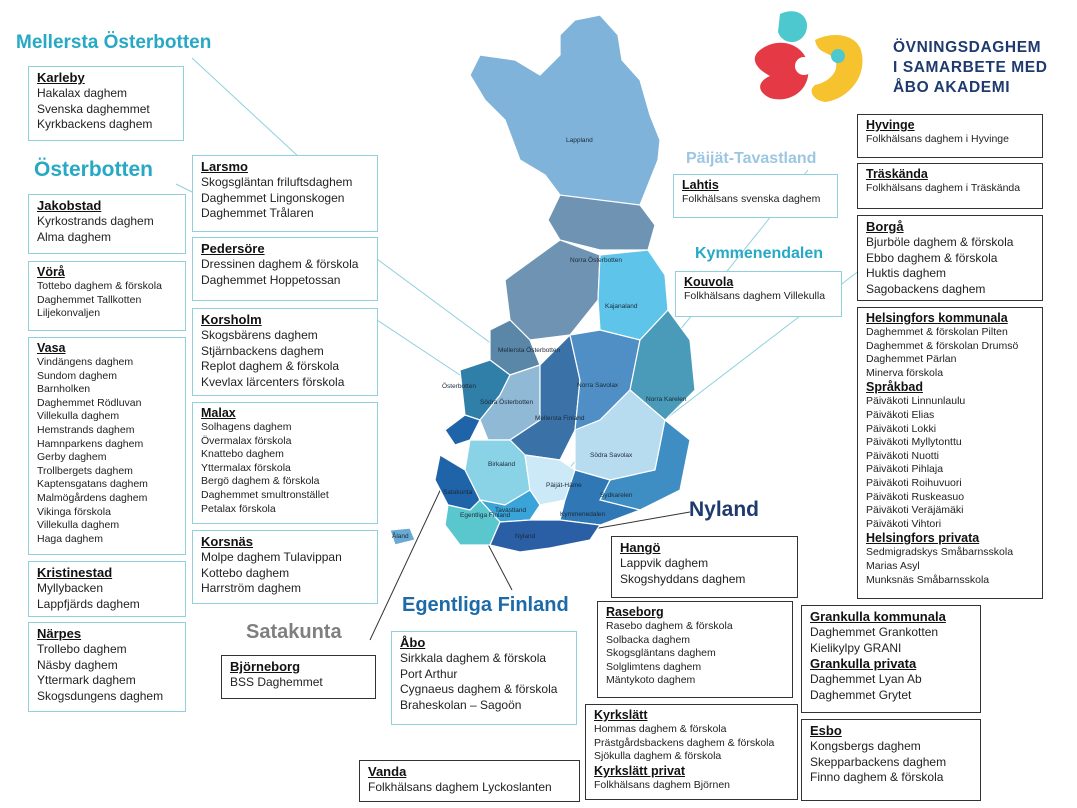 The width and height of the screenshot is (1077, 808). I want to click on list-item: Kongsbergs daghem, so click(865, 746).